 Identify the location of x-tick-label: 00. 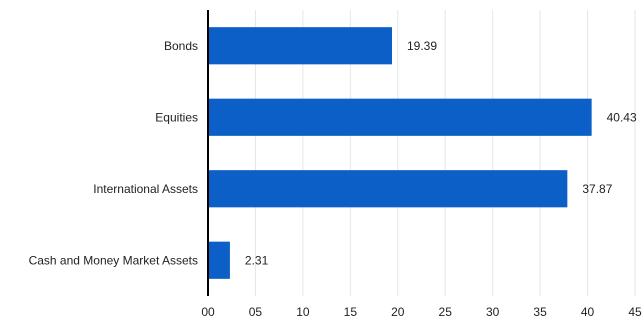
(208, 312).